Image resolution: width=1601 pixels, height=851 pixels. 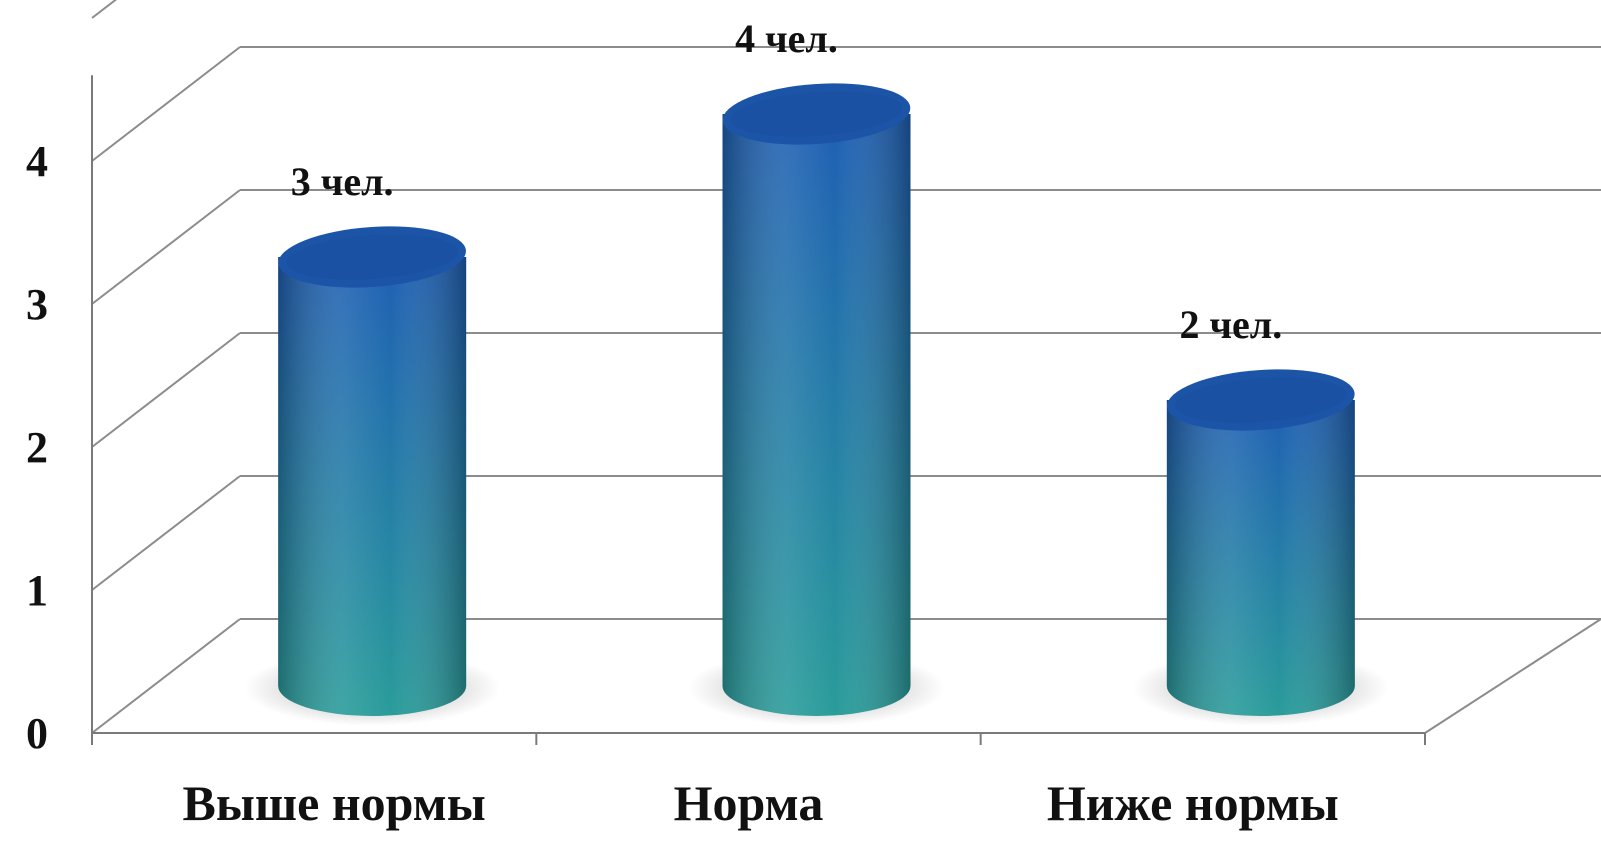 What do you see at coordinates (37, 733) in the screenshot?
I see `y-tick-label: 0` at bounding box center [37, 733].